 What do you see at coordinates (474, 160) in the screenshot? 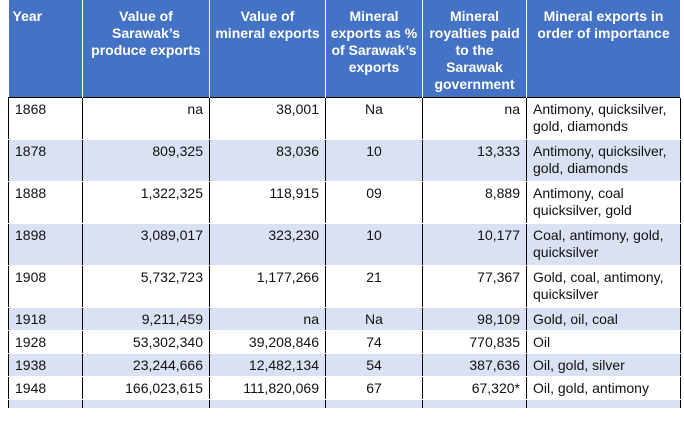
I see `cell-royalties: 13,333` at bounding box center [474, 160].